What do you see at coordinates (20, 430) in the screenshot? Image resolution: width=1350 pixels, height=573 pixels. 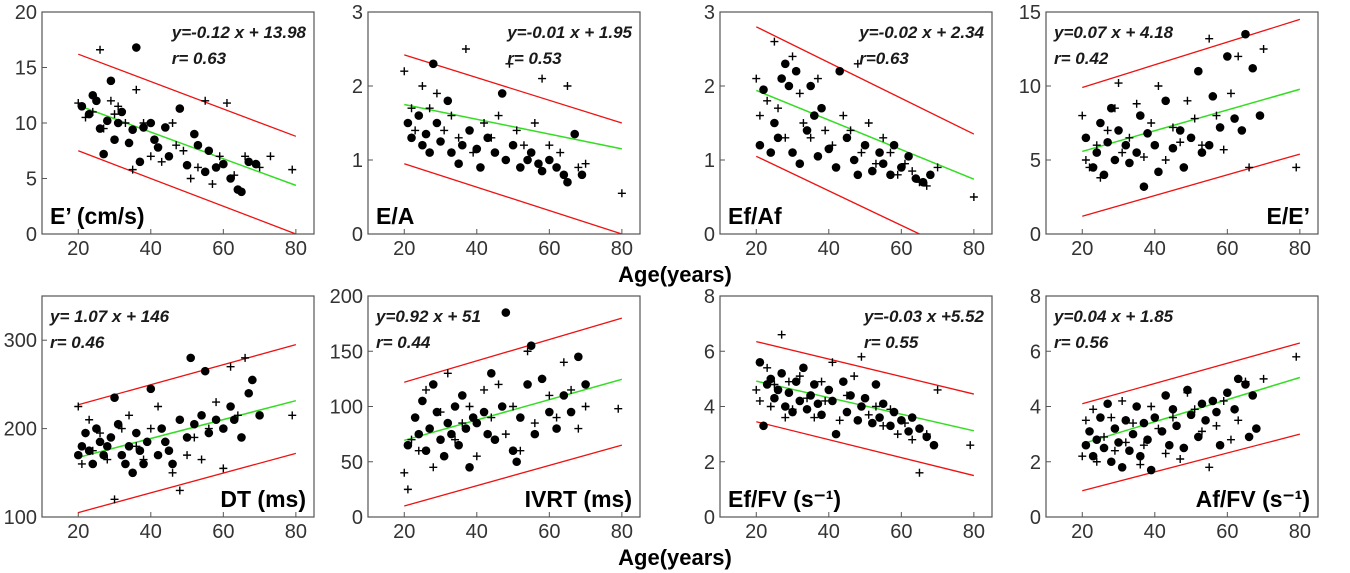 I see `y-tick-label: 200` at bounding box center [20, 430].